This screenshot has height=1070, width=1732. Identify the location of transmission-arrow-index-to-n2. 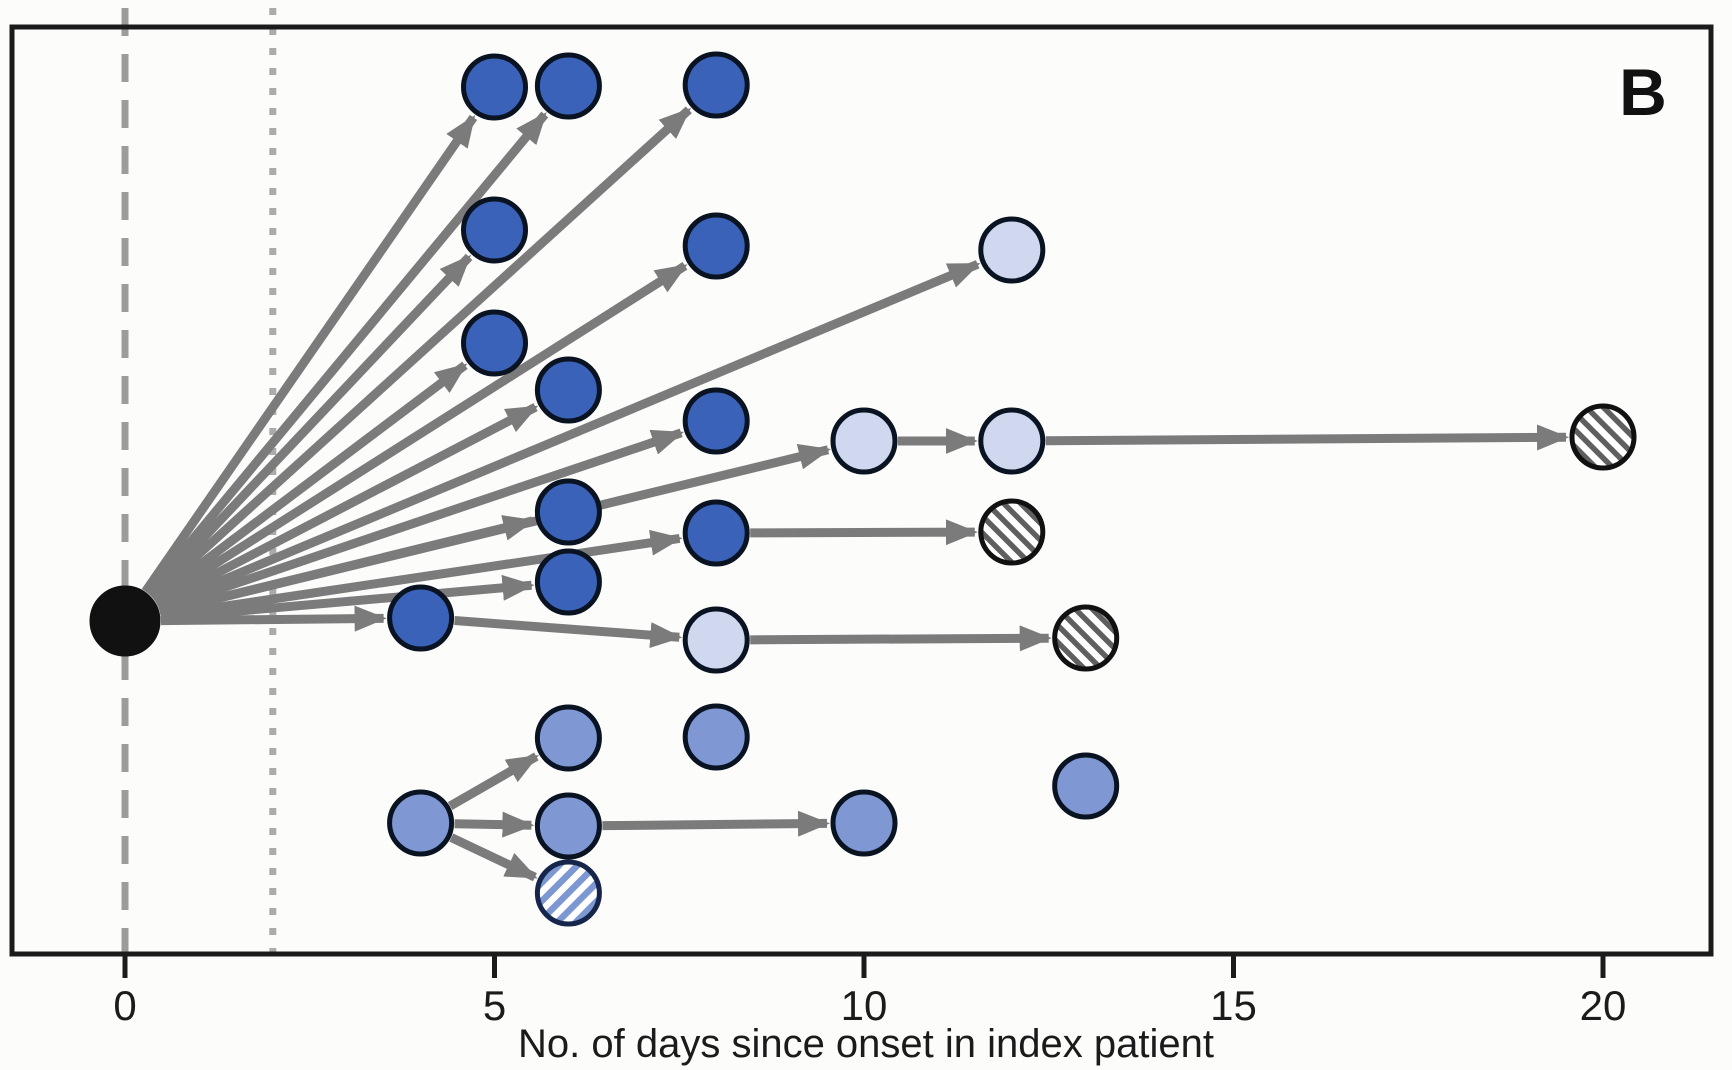
(346, 354).